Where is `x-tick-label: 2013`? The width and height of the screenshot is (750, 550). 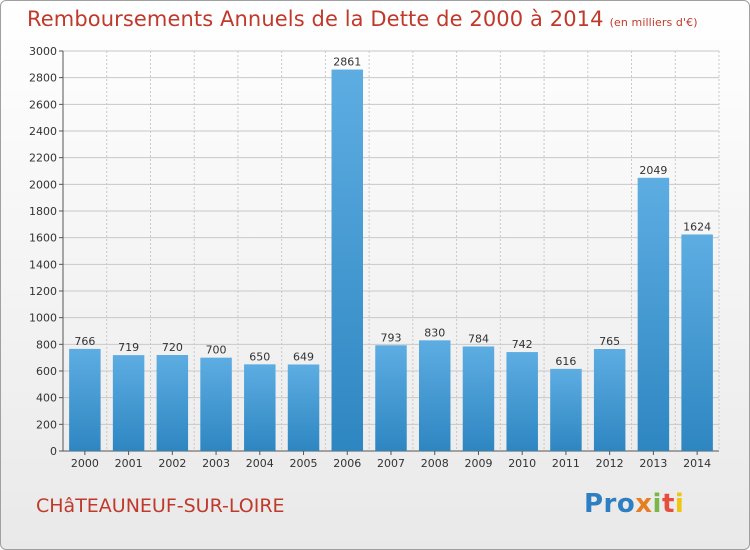
x-tick-label: 2013 is located at coordinates (653, 463).